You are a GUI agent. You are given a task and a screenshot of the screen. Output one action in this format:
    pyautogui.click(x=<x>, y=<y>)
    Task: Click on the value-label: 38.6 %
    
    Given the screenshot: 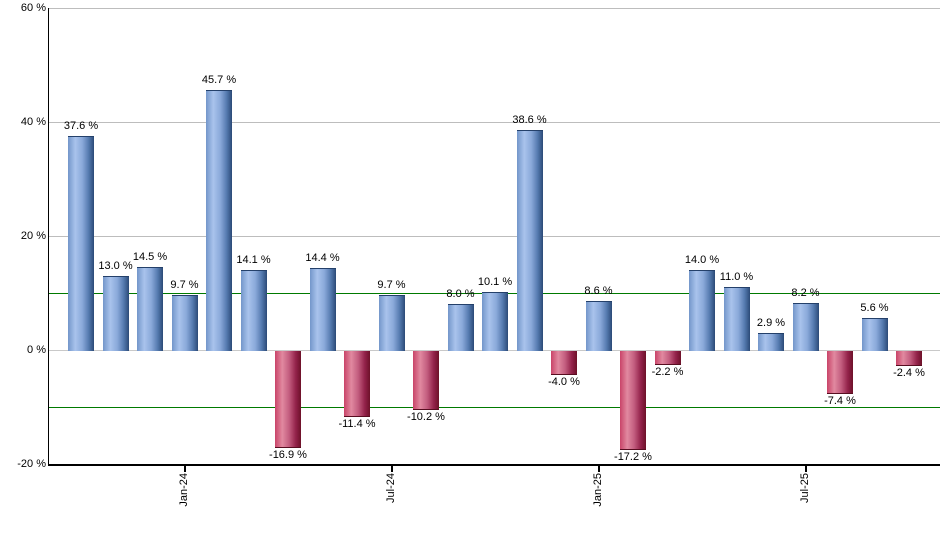 What is the action you would take?
    pyautogui.click(x=529, y=119)
    